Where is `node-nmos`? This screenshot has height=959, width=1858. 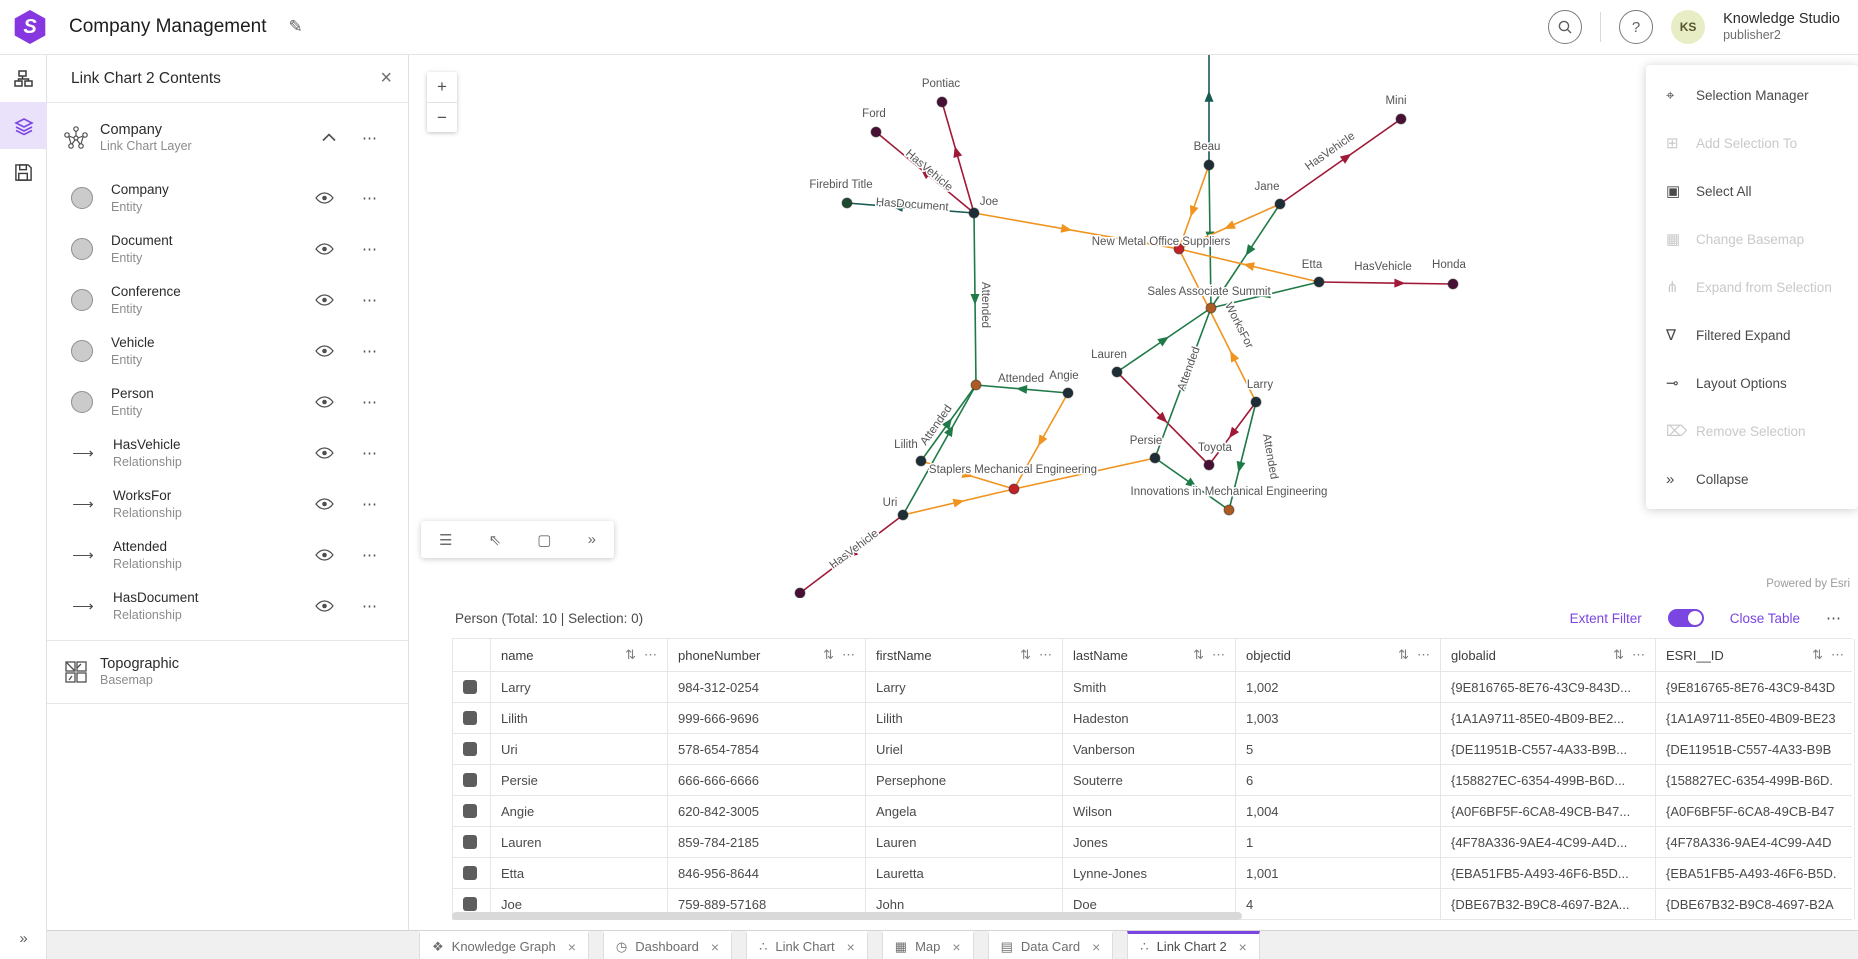
node-nmos is located at coordinates (1179, 249).